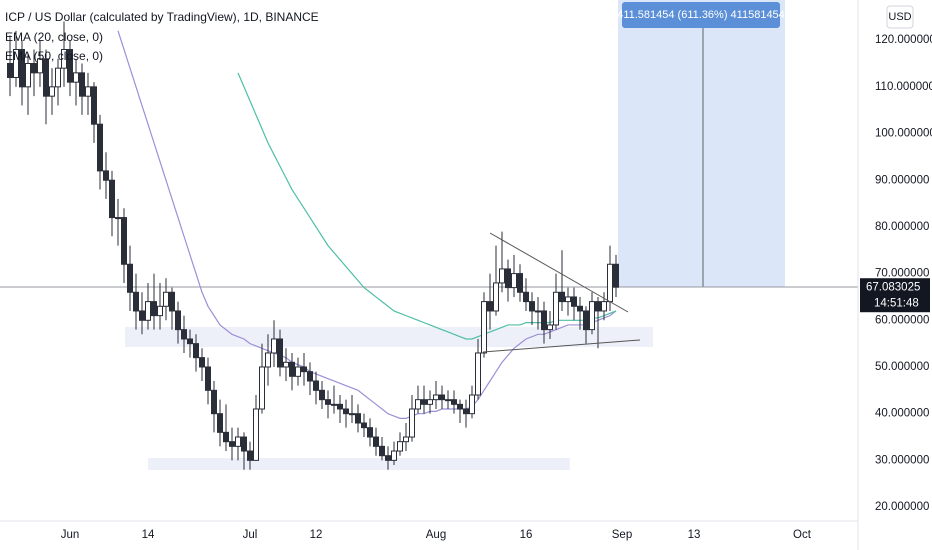  I want to click on measure-box, so click(701, 143).